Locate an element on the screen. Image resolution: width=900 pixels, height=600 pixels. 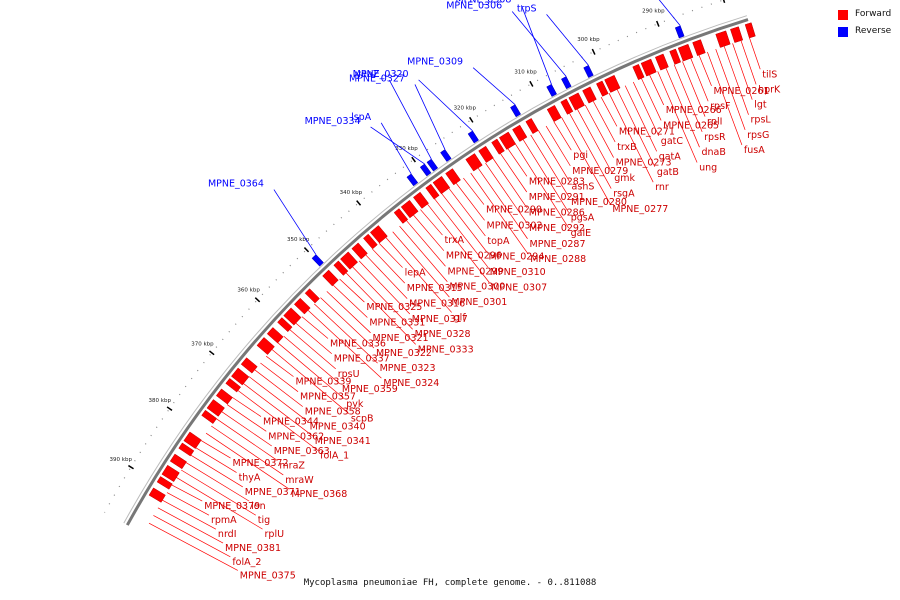
forward-gene-label: hprK is located at coordinates (769, 89).